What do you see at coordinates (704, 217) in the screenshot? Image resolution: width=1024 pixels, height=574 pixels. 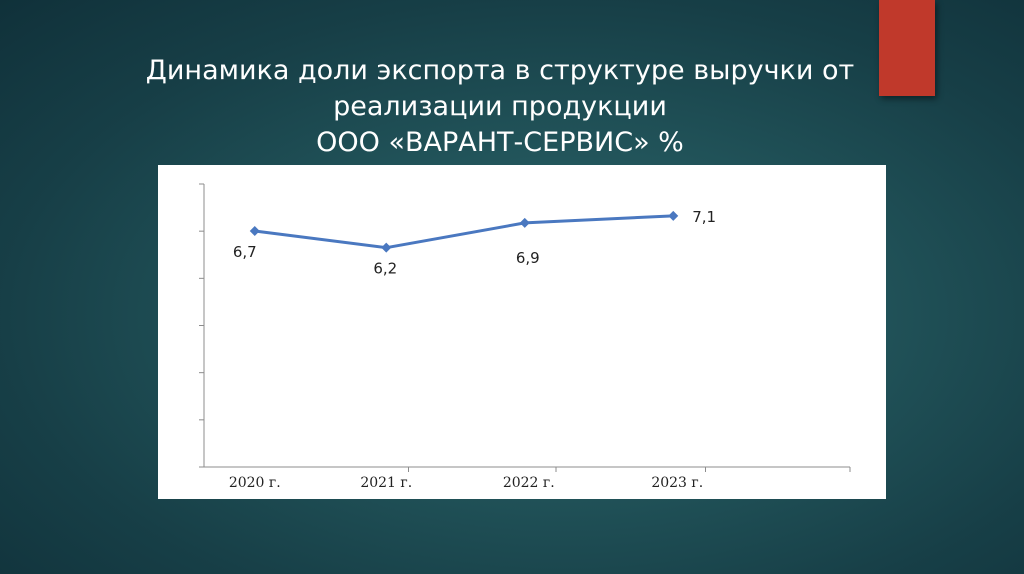 I see `data-label: 7,1` at bounding box center [704, 217].